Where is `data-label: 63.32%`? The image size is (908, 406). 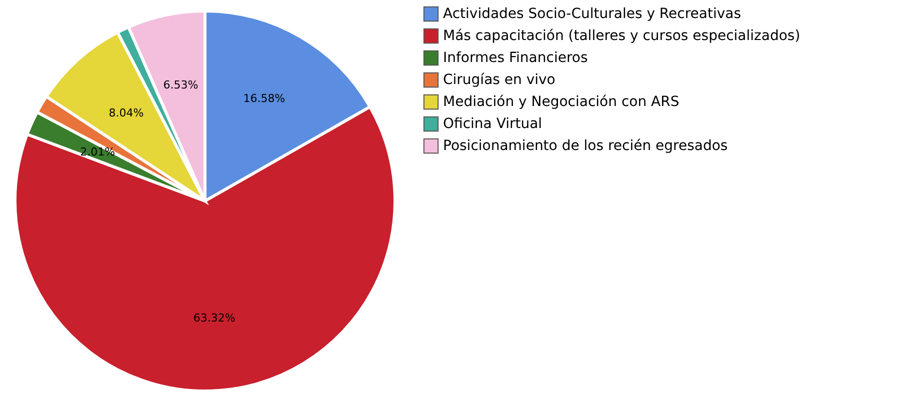 data-label: 63.32% is located at coordinates (214, 317).